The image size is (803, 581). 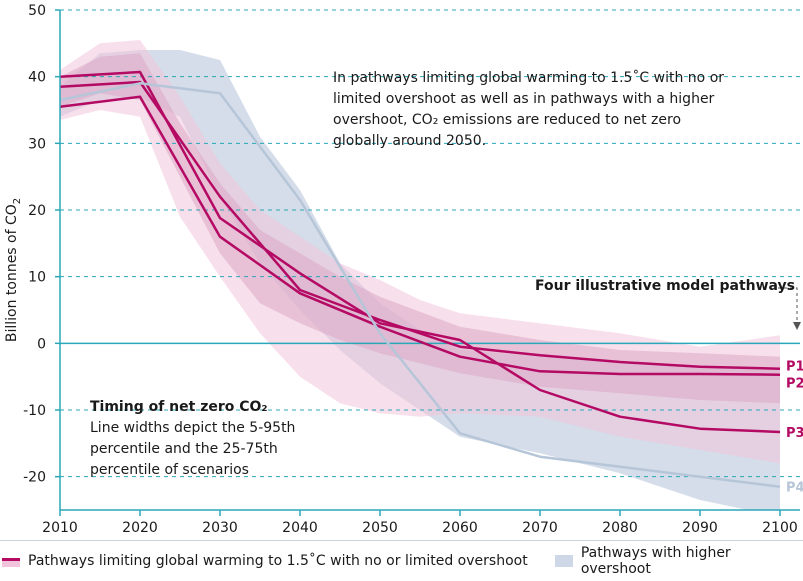 I want to click on y-tick-label-0: 50, so click(x=37, y=11).